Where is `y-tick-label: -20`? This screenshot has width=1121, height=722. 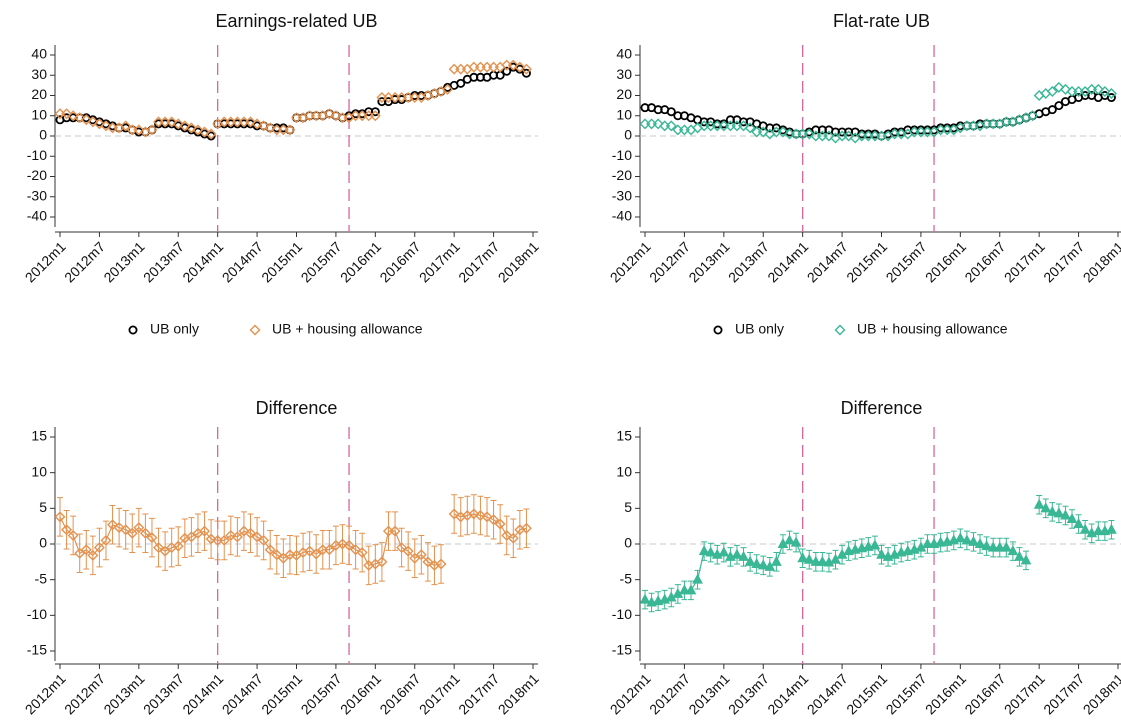
y-tick-label: -20 is located at coordinates (622, 175).